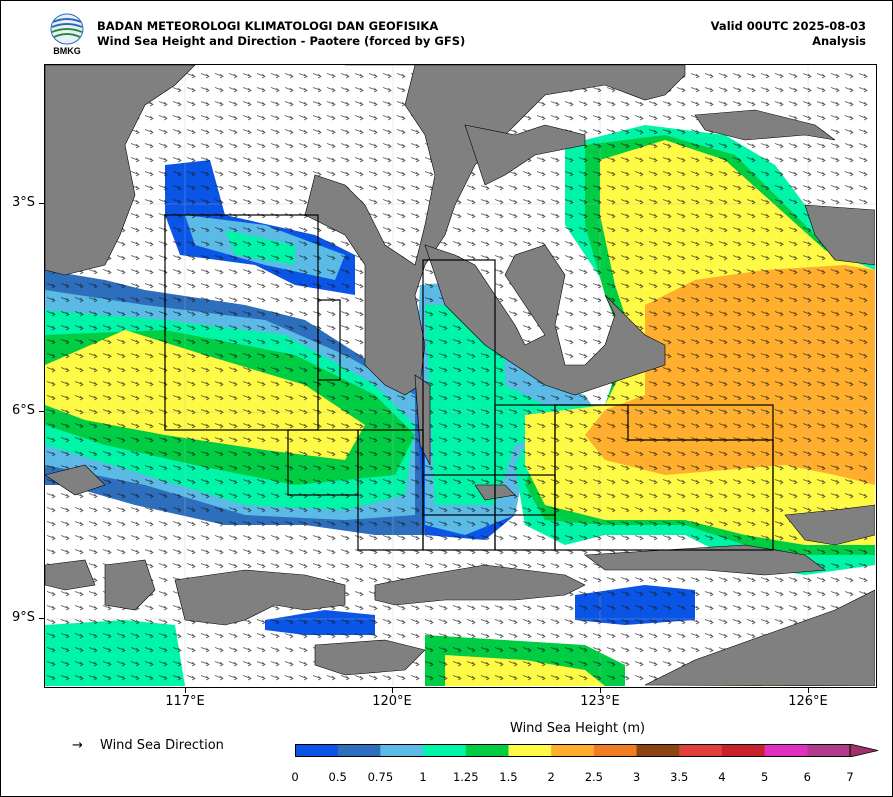 The image size is (893, 797). What do you see at coordinates (551, 777) in the screenshot?
I see `colorbar-tick-label: 2` at bounding box center [551, 777].